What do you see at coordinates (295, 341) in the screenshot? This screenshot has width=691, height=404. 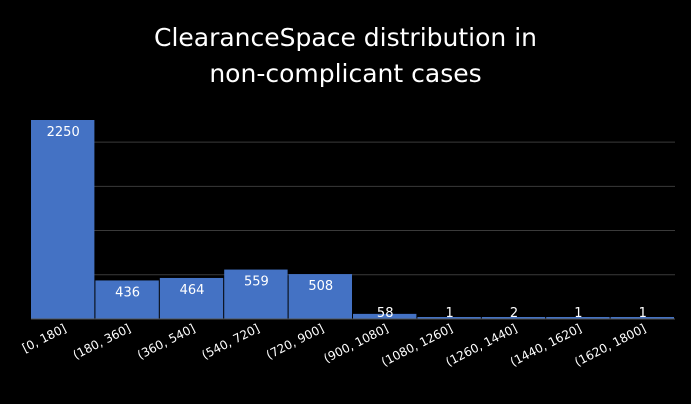 I see `x-tick-label: (720, 900]` at bounding box center [295, 341].